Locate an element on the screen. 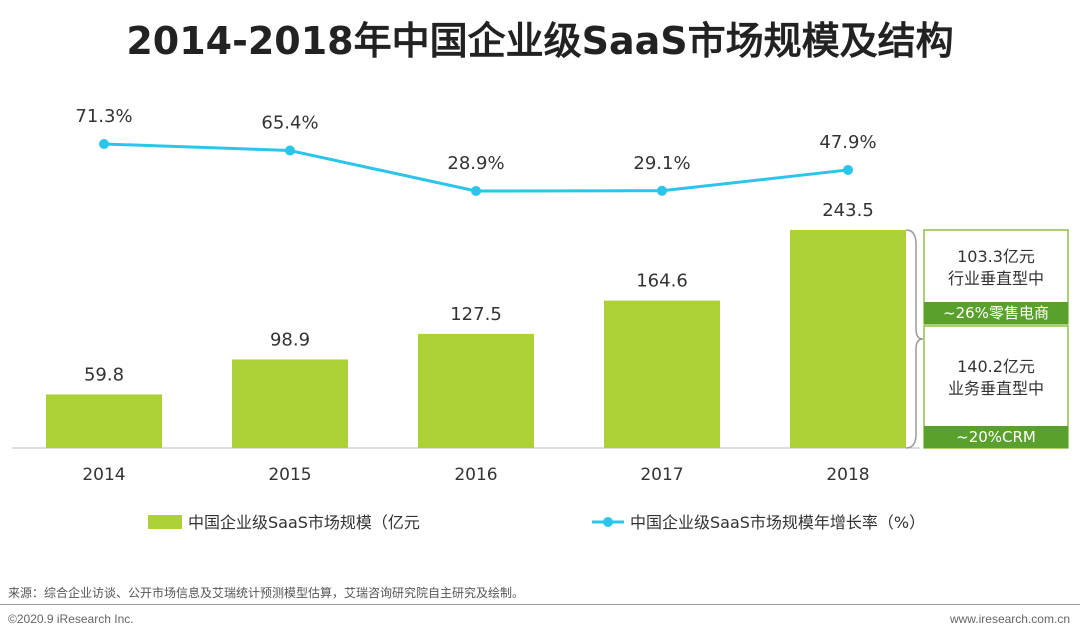  copyright-text: ©2020.9 iResearch Inc. is located at coordinates (71, 619).